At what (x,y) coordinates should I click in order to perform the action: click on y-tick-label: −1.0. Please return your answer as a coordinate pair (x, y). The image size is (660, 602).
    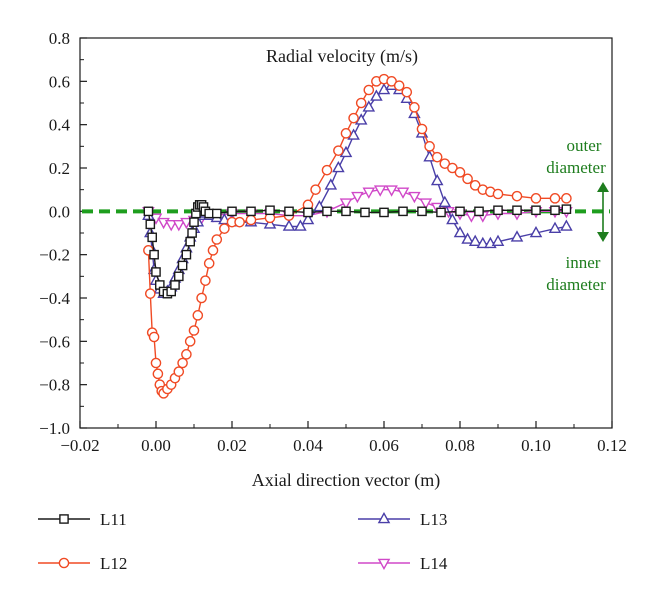
    Looking at the image, I should click on (54, 428).